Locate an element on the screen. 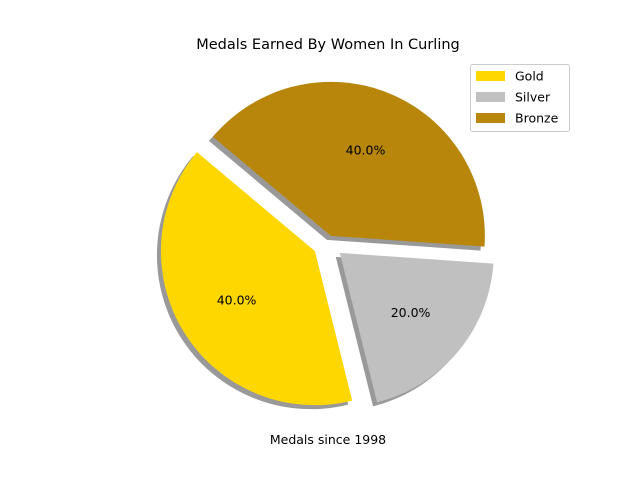 The height and width of the screenshot is (484, 640). slice-label-silver: 20.0% is located at coordinates (411, 312).